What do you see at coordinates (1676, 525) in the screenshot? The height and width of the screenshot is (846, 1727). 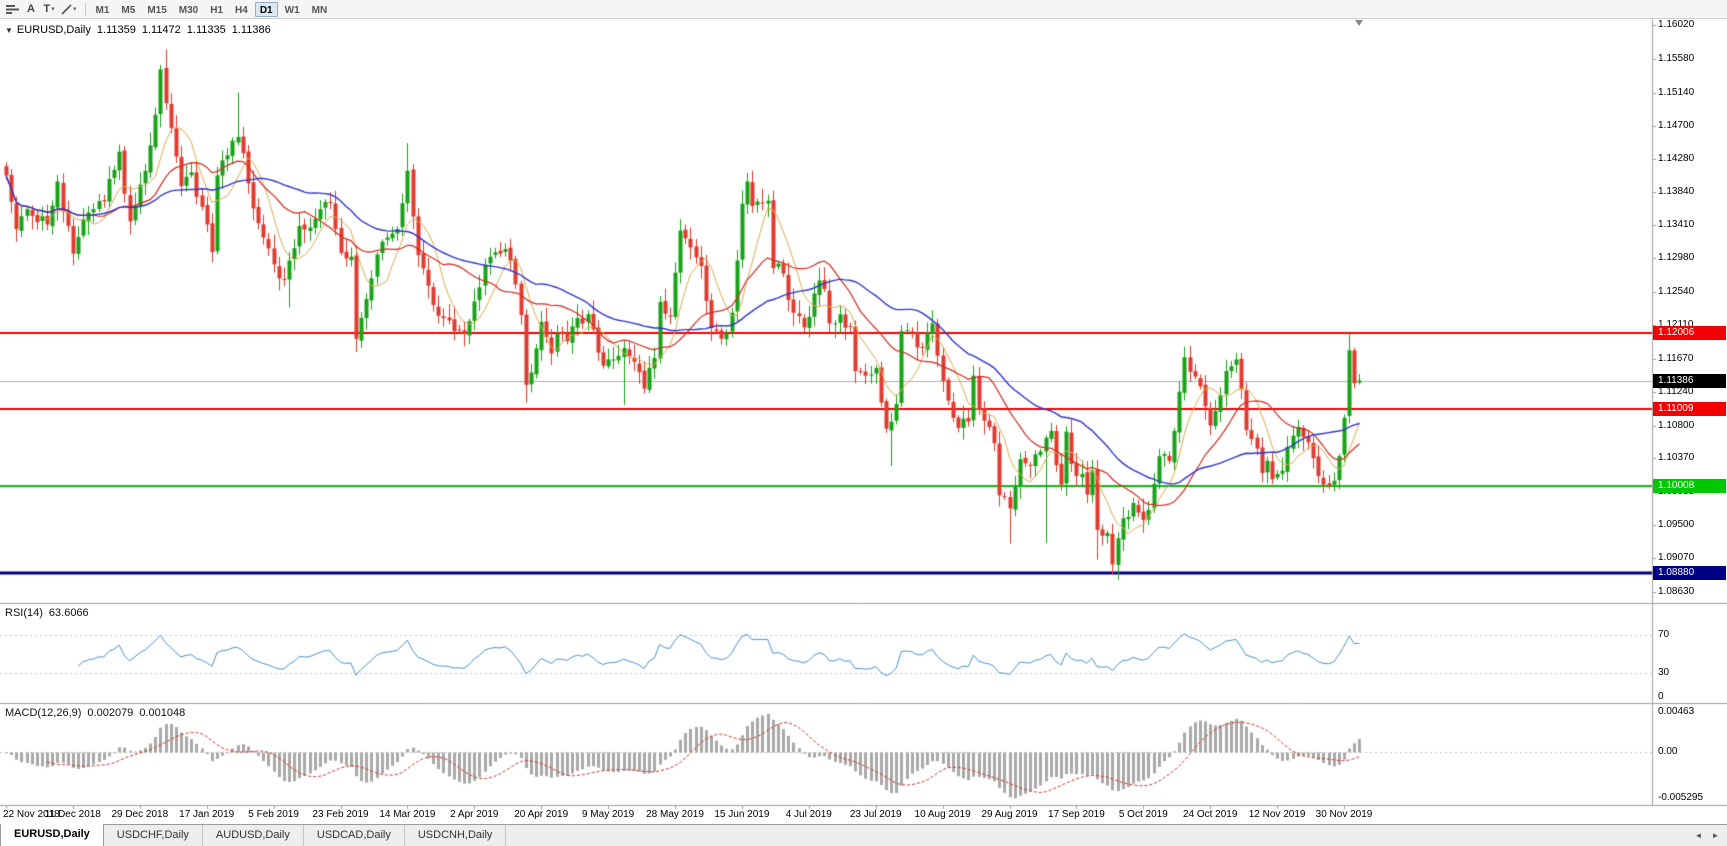 I see `price-axis-label: 1.09500` at bounding box center [1676, 525].